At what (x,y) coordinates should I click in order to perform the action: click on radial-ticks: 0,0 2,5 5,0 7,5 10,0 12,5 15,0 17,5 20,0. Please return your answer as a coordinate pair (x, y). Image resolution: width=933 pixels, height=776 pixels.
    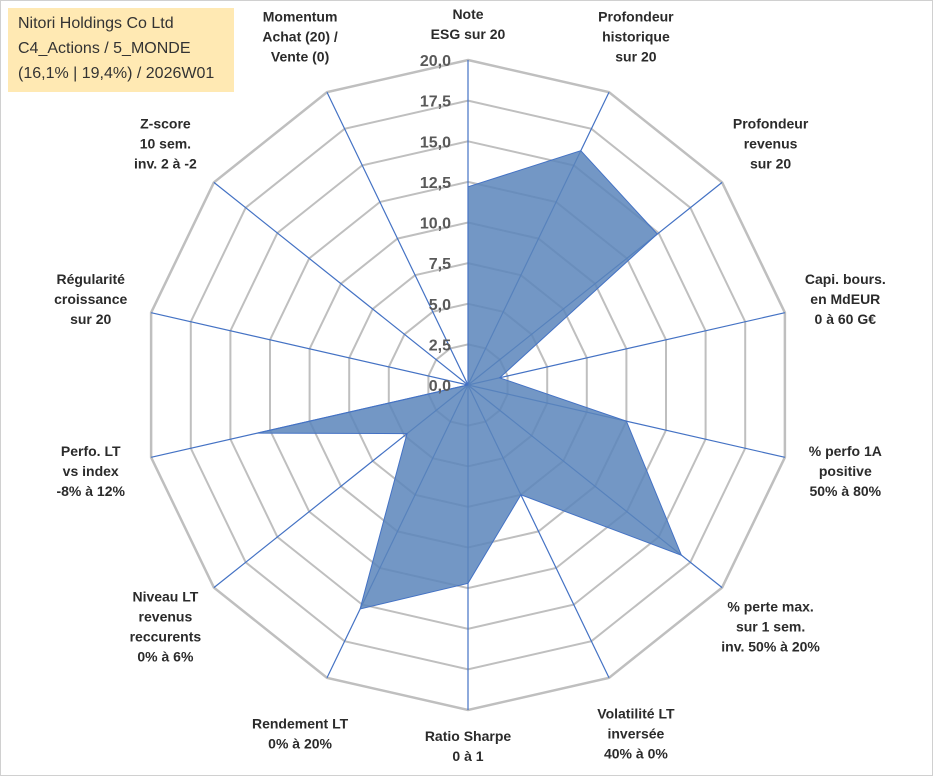
    Looking at the image, I should click on (435, 224).